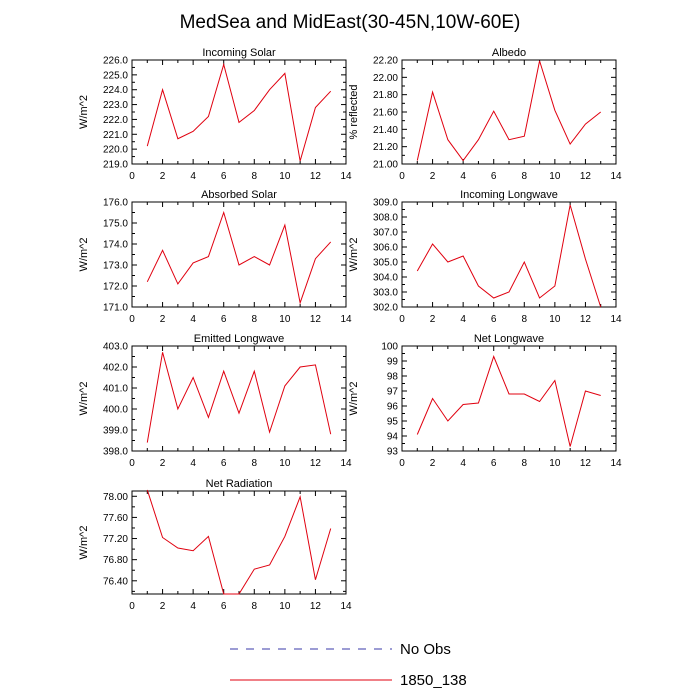  What do you see at coordinates (115, 90) in the screenshot?
I see `y-tick-label: 224.0` at bounding box center [115, 90].